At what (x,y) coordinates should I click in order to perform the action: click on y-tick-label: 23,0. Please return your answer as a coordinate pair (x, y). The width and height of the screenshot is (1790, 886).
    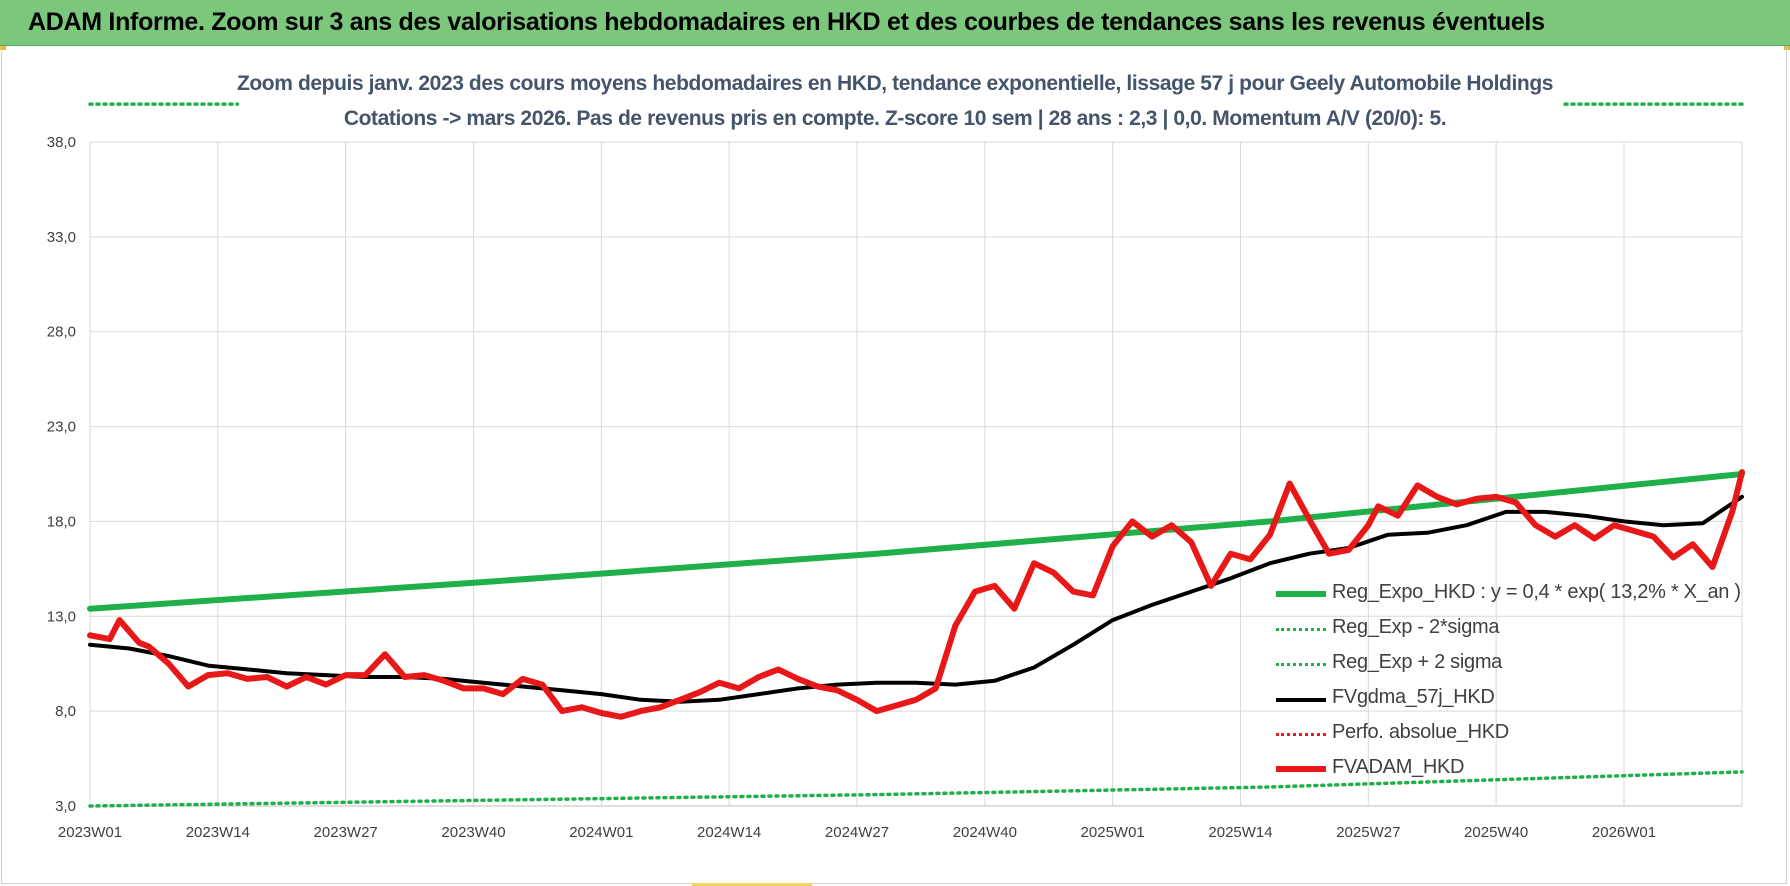
    Looking at the image, I should click on (61, 427).